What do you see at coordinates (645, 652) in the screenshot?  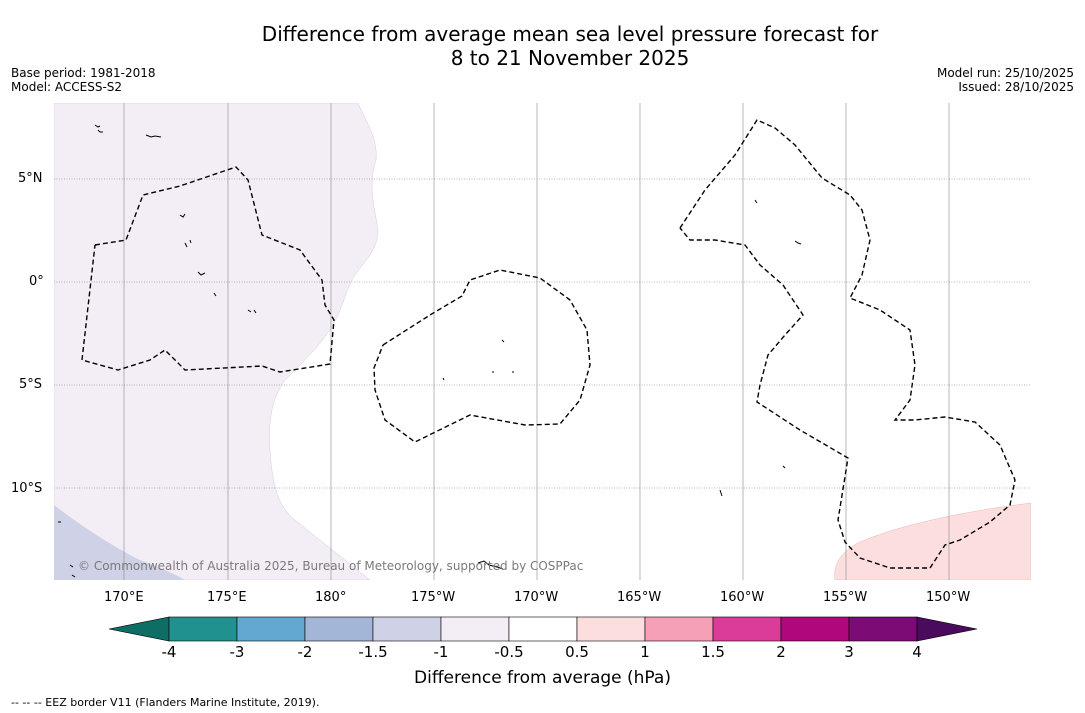 I see `colorbar-tick-label: 1` at bounding box center [645, 652].